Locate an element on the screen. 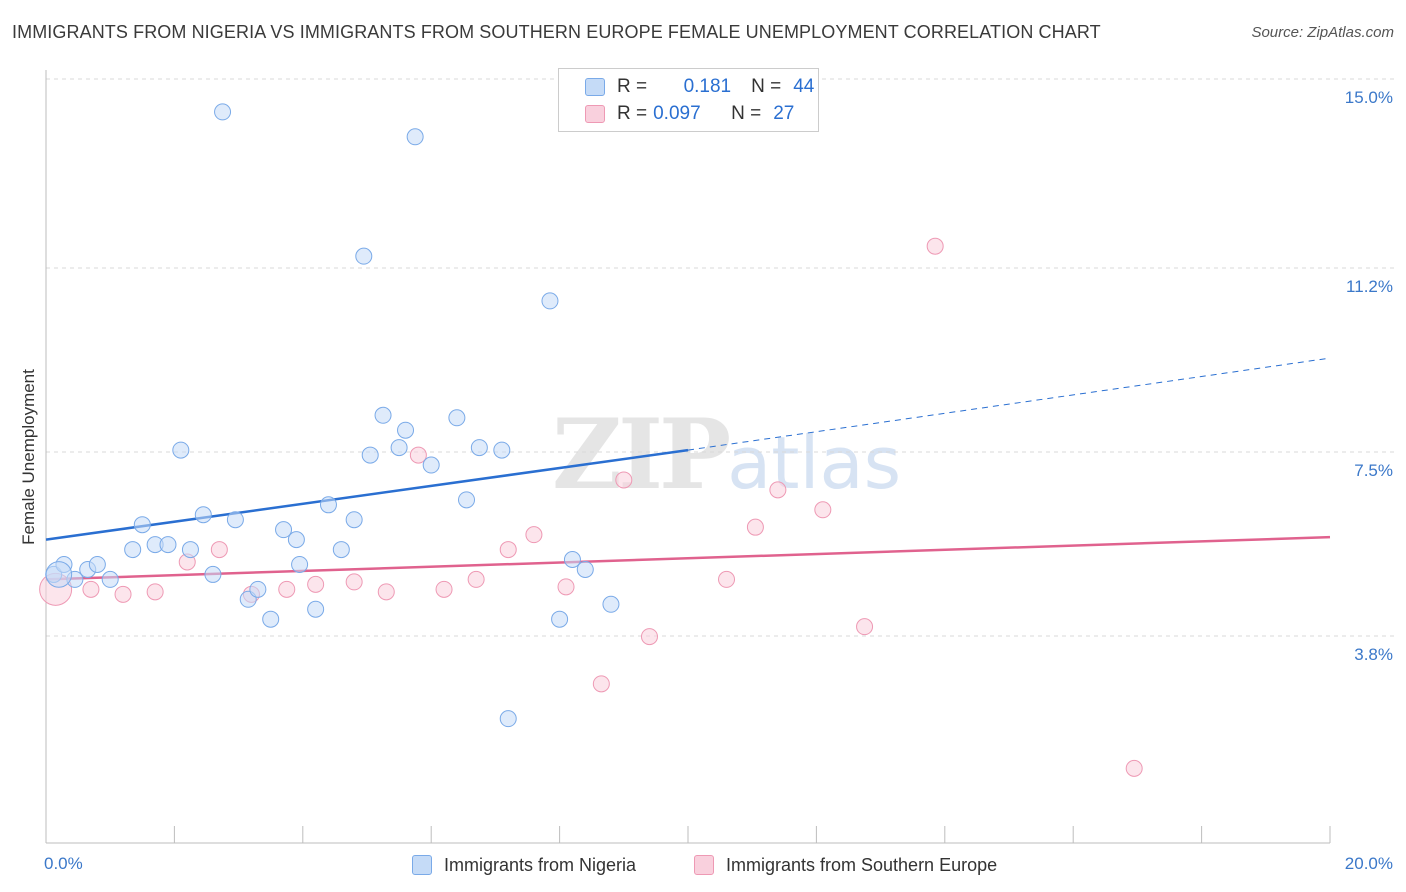 Image resolution: width=1406 pixels, height=892 pixels. legend-n-value: 44 is located at coordinates (804, 86).